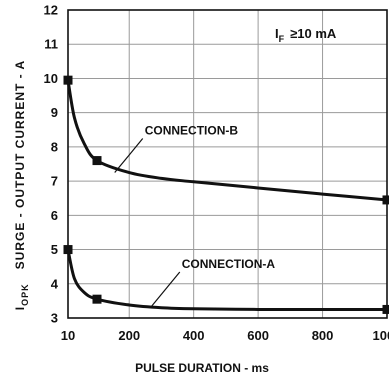 The height and width of the screenshot is (386, 389). What do you see at coordinates (54, 249) in the screenshot?
I see `y-tick-label: 5` at bounding box center [54, 249].